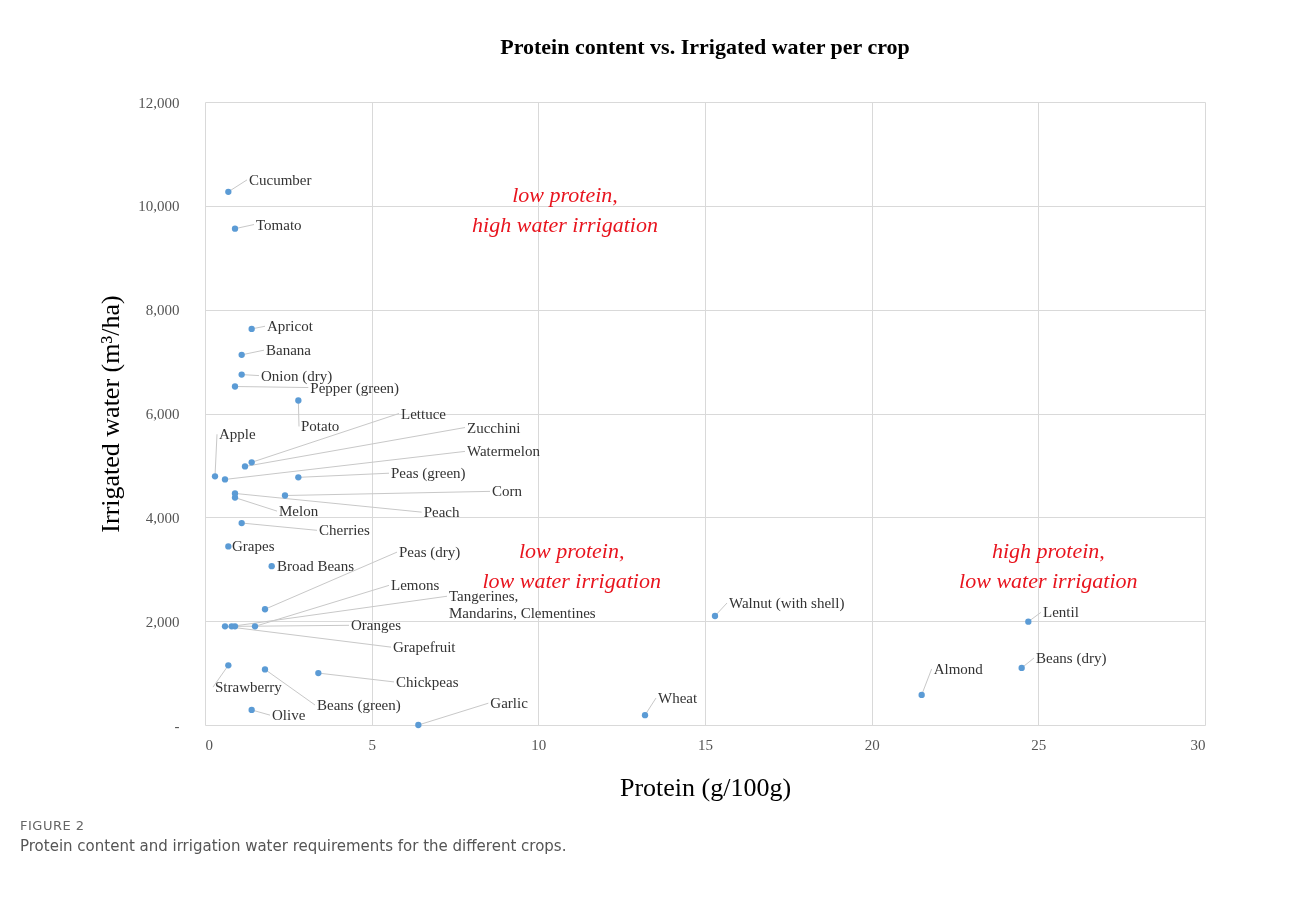 The height and width of the screenshot is (899, 1290). Describe the element at coordinates (415, 585) in the screenshot. I see `text: Lemons` at that location.